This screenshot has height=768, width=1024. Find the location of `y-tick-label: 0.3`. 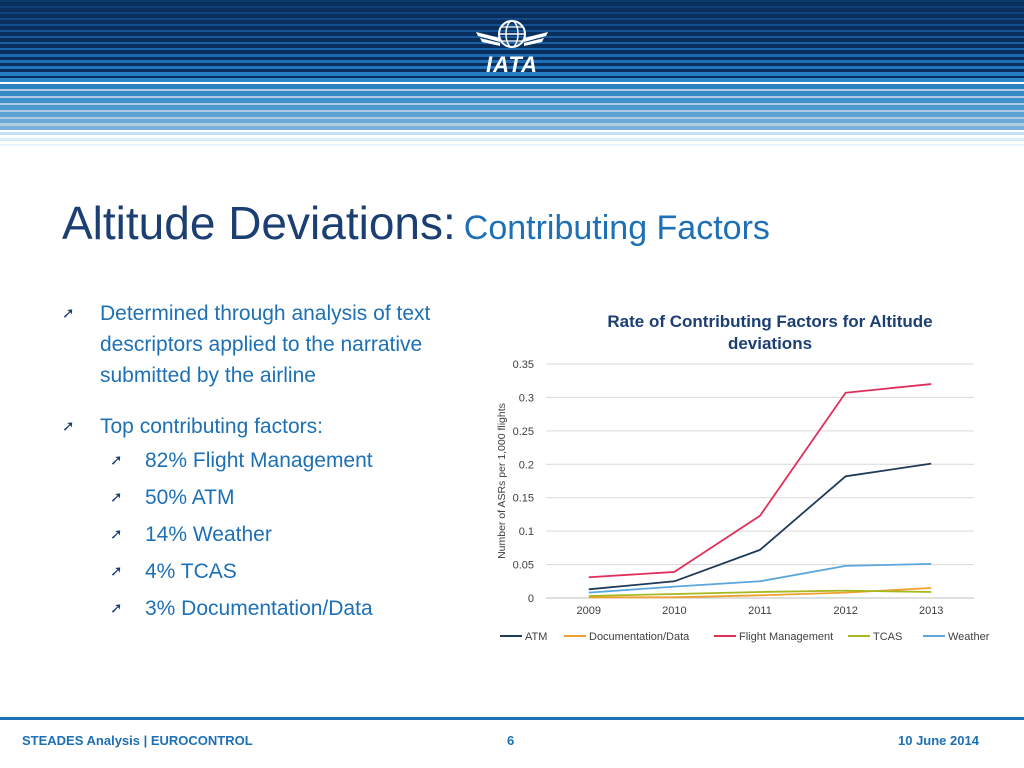

y-tick-label: 0.3 is located at coordinates (526, 398).